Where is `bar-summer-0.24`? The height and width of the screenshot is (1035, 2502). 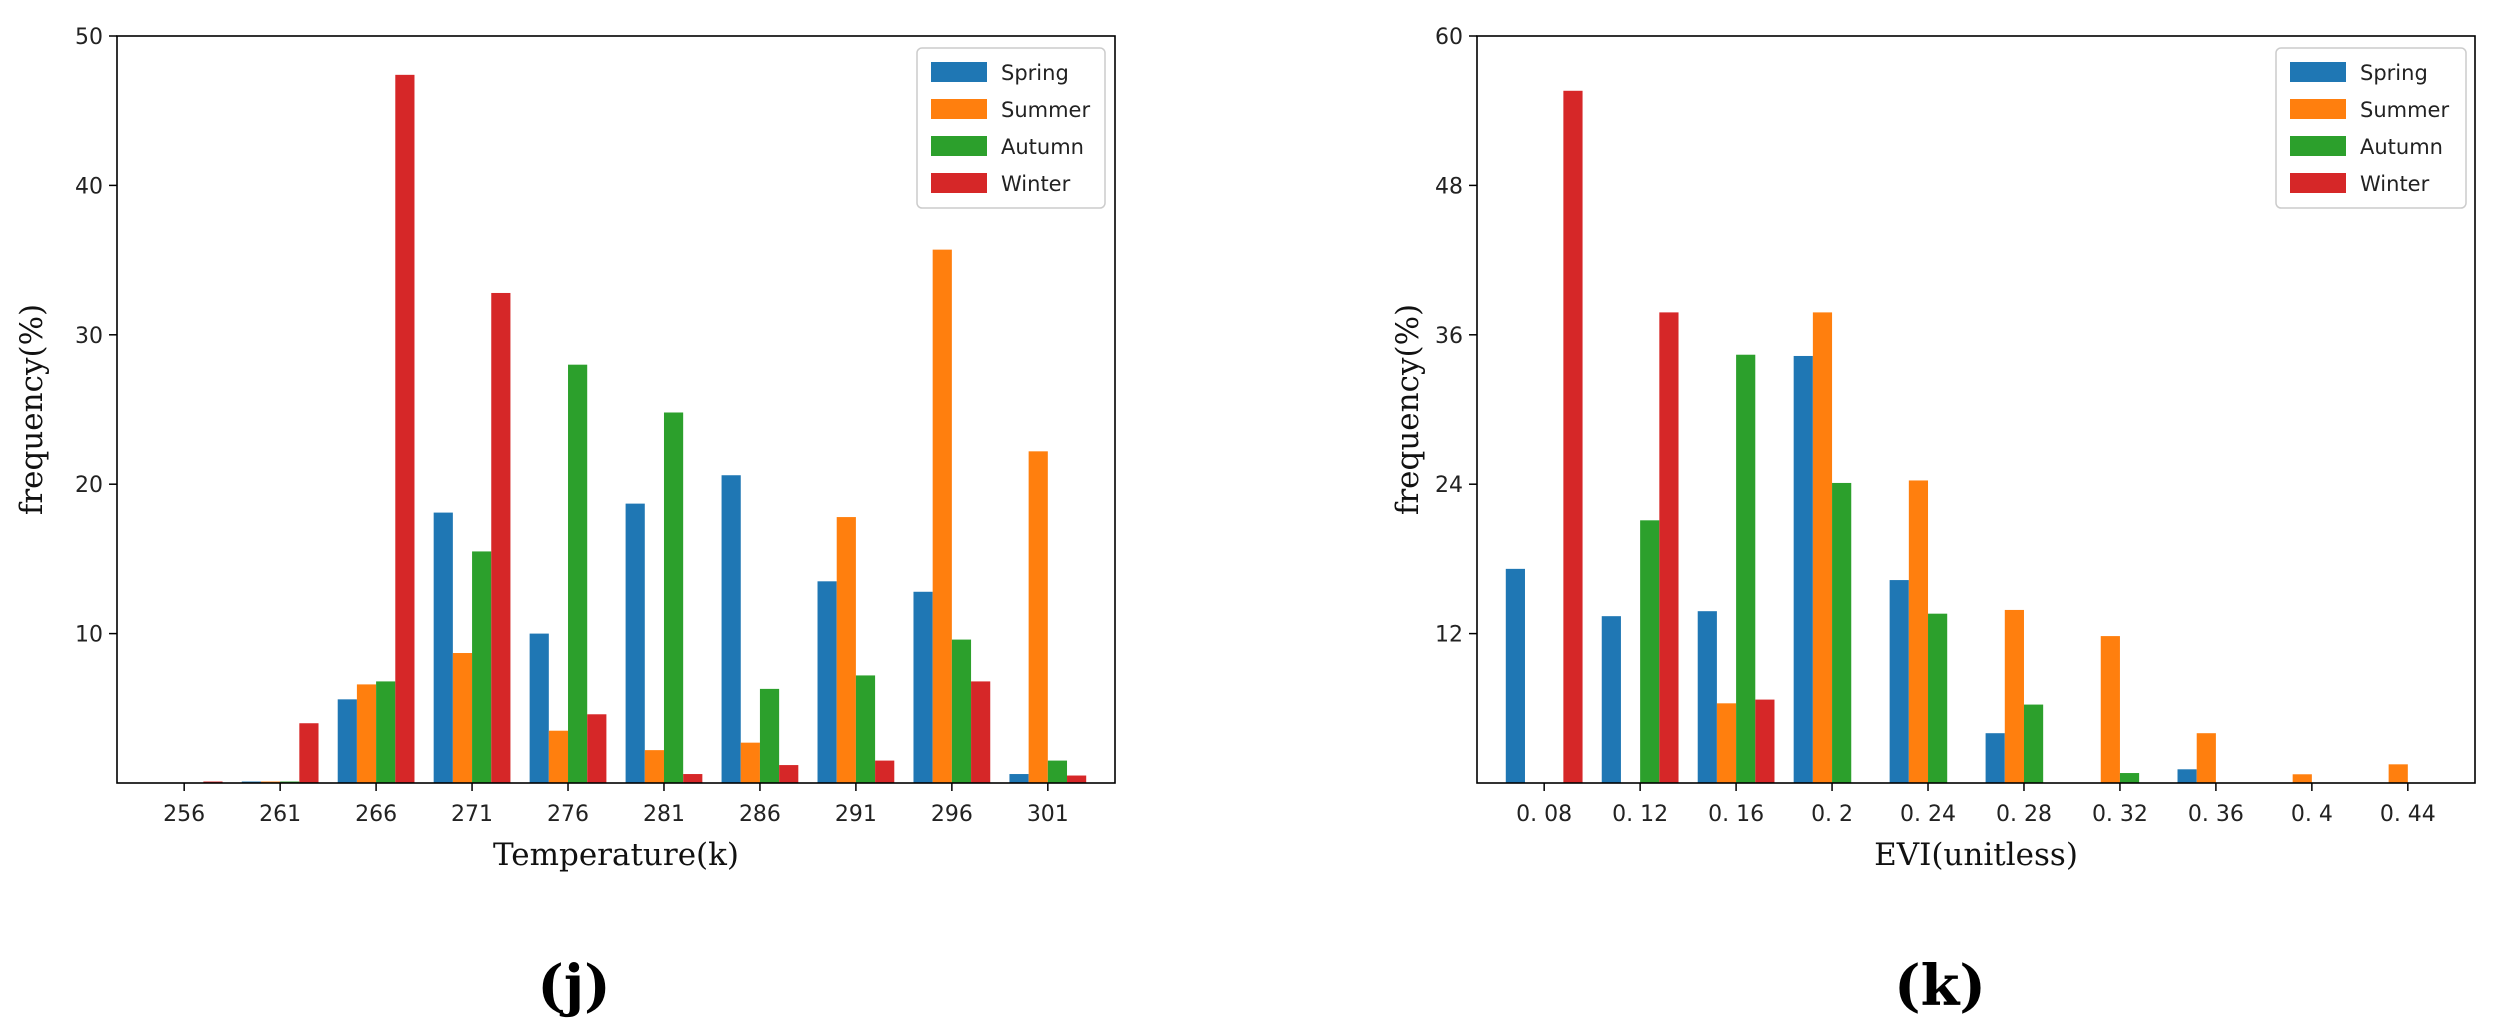 bar-summer-0.24 is located at coordinates (1918, 631).